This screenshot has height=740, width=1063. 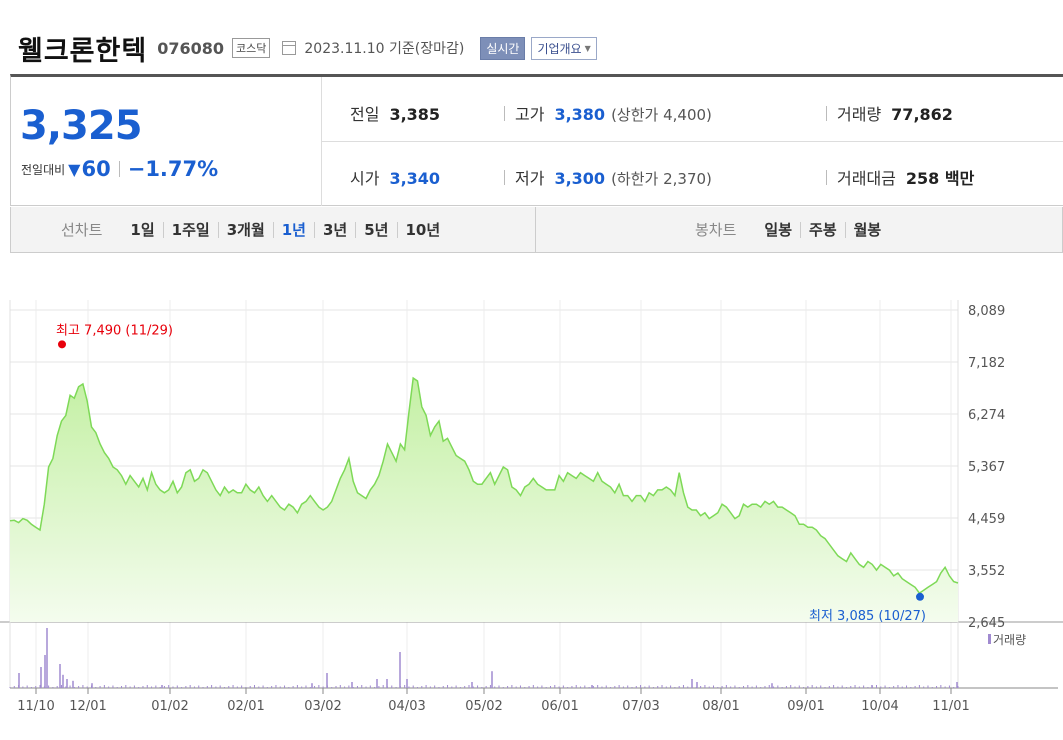 I want to click on chevron-down-icon: ▼, so click(x=587, y=48).